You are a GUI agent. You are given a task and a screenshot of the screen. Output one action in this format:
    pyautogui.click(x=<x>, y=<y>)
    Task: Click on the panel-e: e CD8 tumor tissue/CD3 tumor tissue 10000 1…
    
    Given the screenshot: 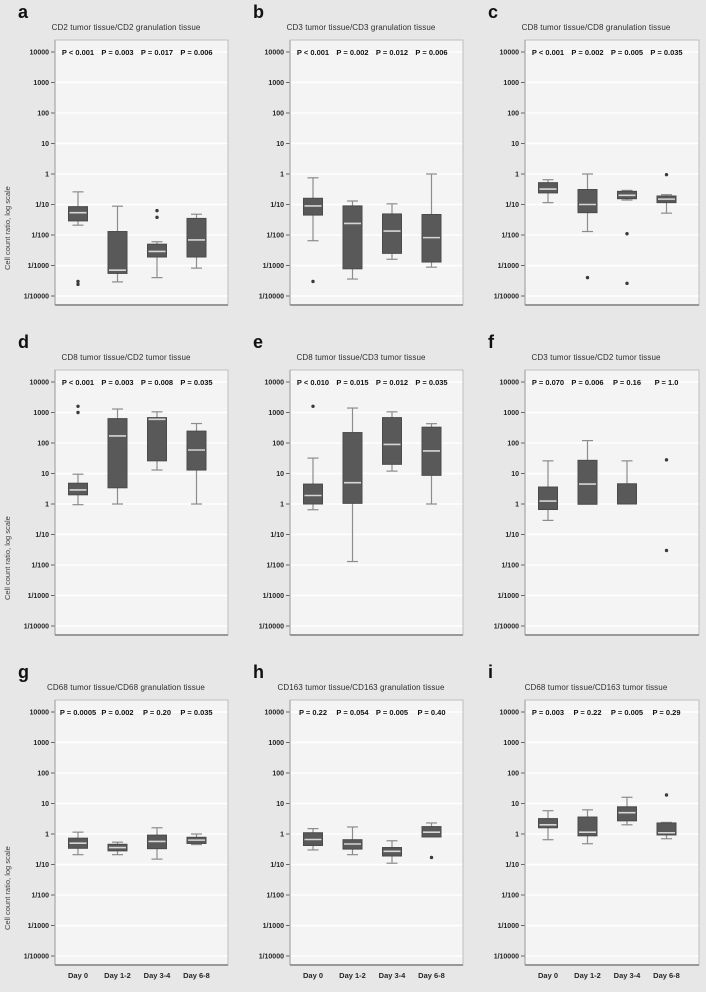 What is the action you would take?
    pyautogui.click(x=352, y=495)
    